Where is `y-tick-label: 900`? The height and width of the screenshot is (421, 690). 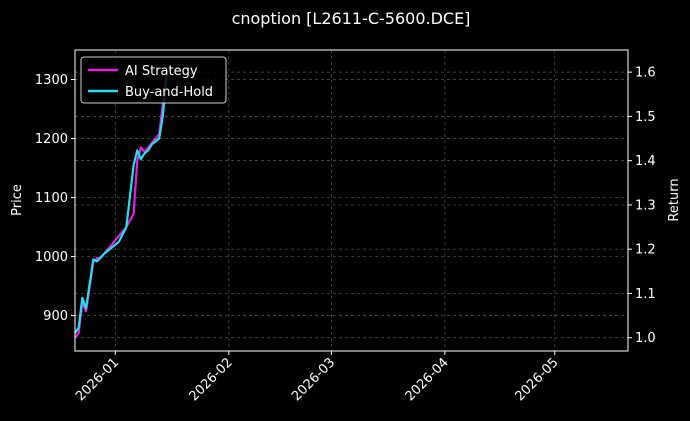 y-tick-label: 900 is located at coordinates (55, 316).